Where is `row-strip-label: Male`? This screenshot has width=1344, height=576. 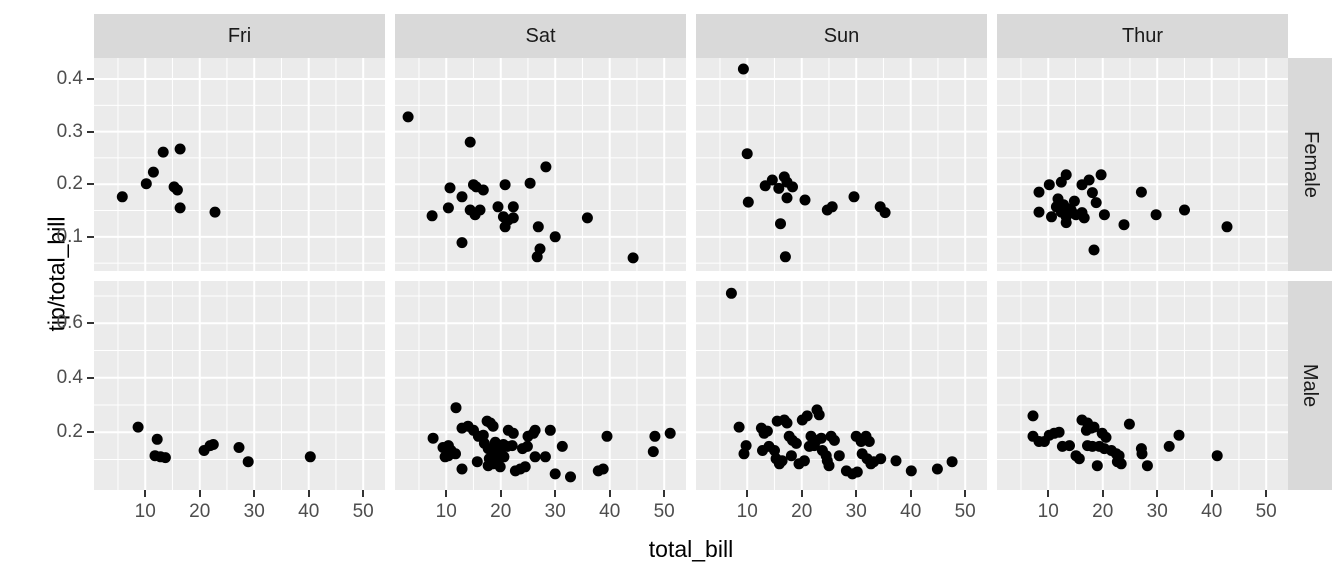
row-strip-label: Male is located at coordinates (1310, 385).